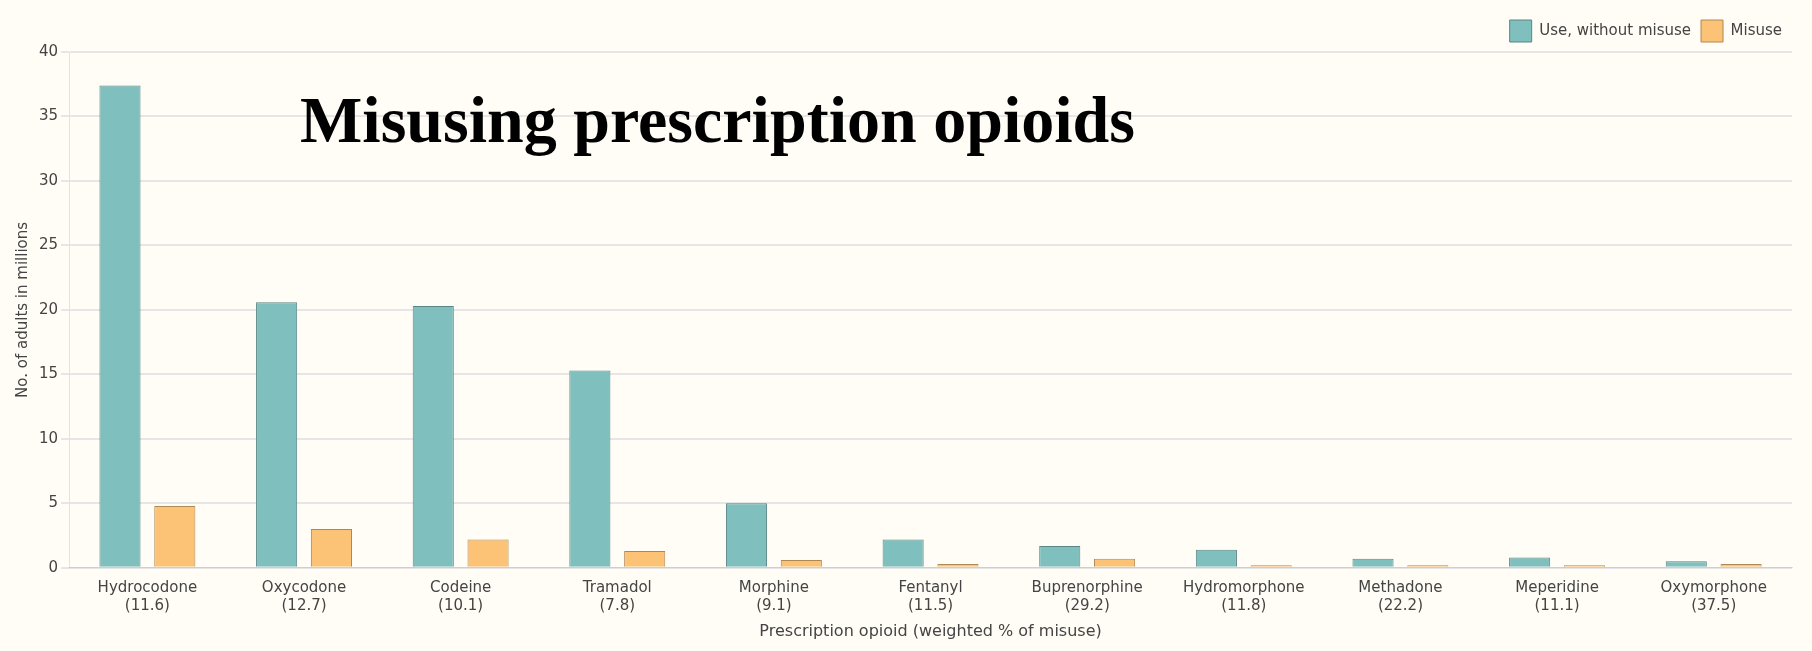 This screenshot has height=651, width=1812. What do you see at coordinates (147, 595) in the screenshot?
I see `x-tick-label: Hydrocodone (11.6)` at bounding box center [147, 595].